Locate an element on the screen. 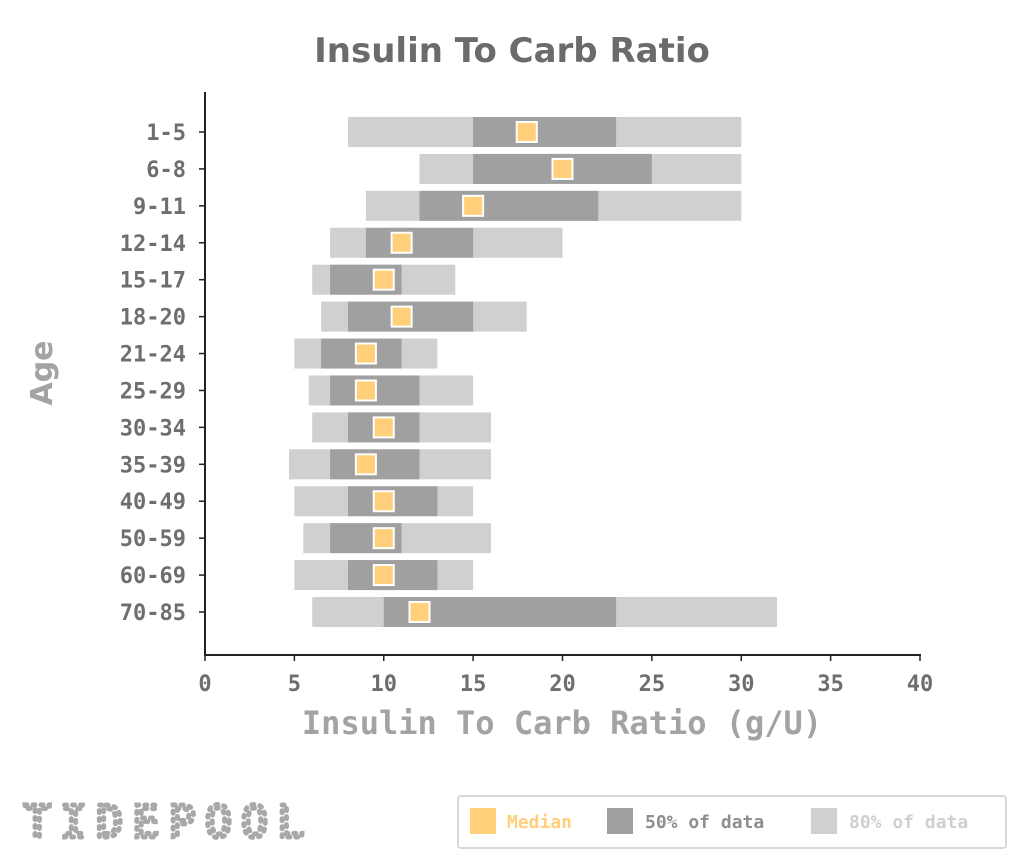 This screenshot has height=865, width=1024. y-tick-label: 30-34 is located at coordinates (153, 428).